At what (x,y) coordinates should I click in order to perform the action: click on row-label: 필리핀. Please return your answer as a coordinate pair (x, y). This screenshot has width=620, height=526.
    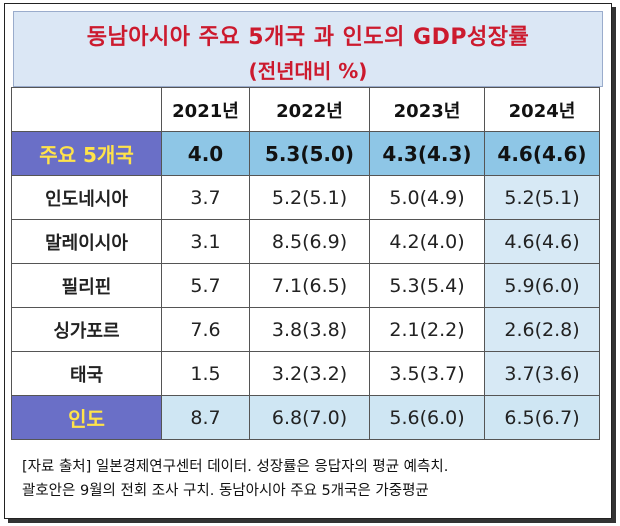
    Looking at the image, I should click on (86, 285).